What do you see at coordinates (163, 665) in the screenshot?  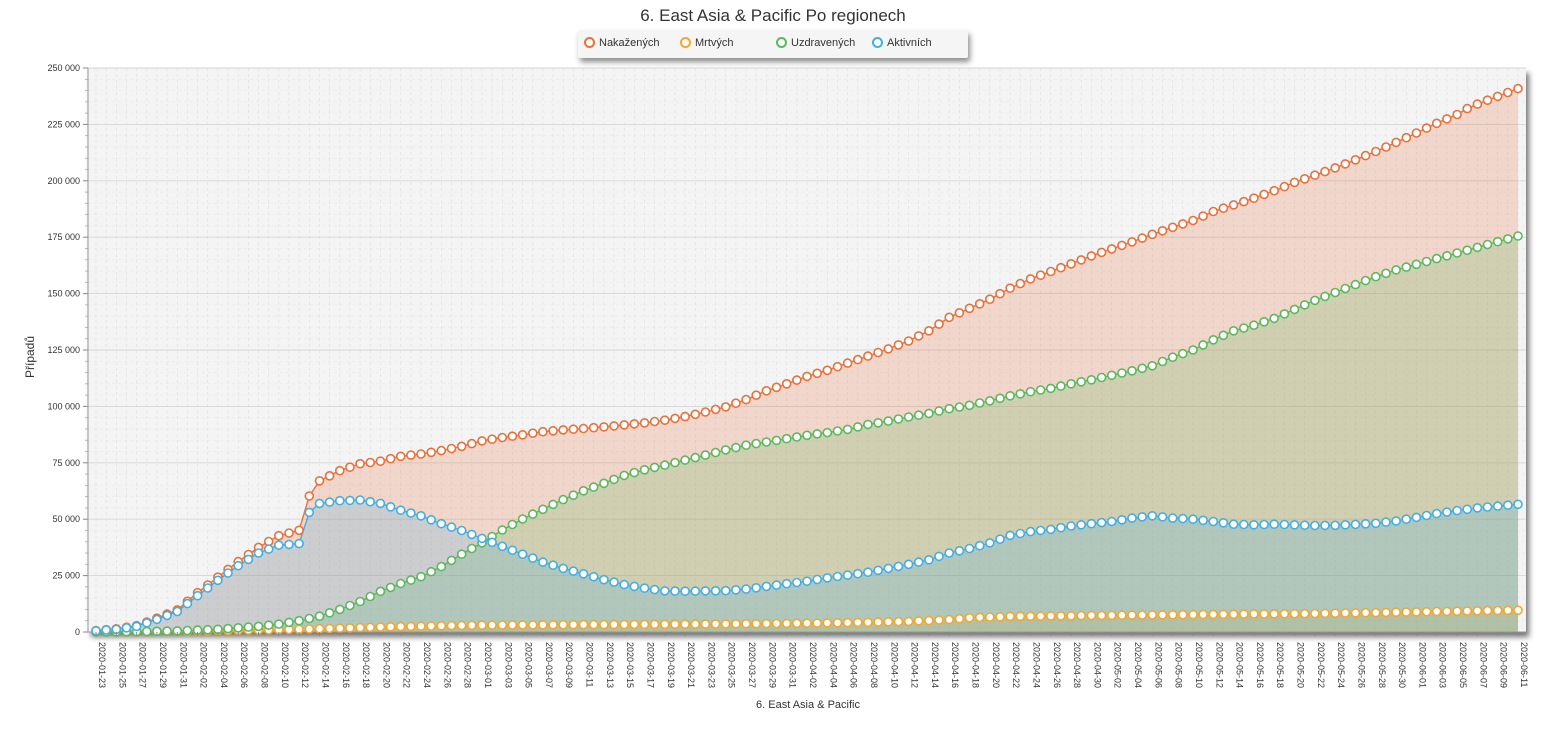 I see `x-tick-label: 2020-01-29` at bounding box center [163, 665].